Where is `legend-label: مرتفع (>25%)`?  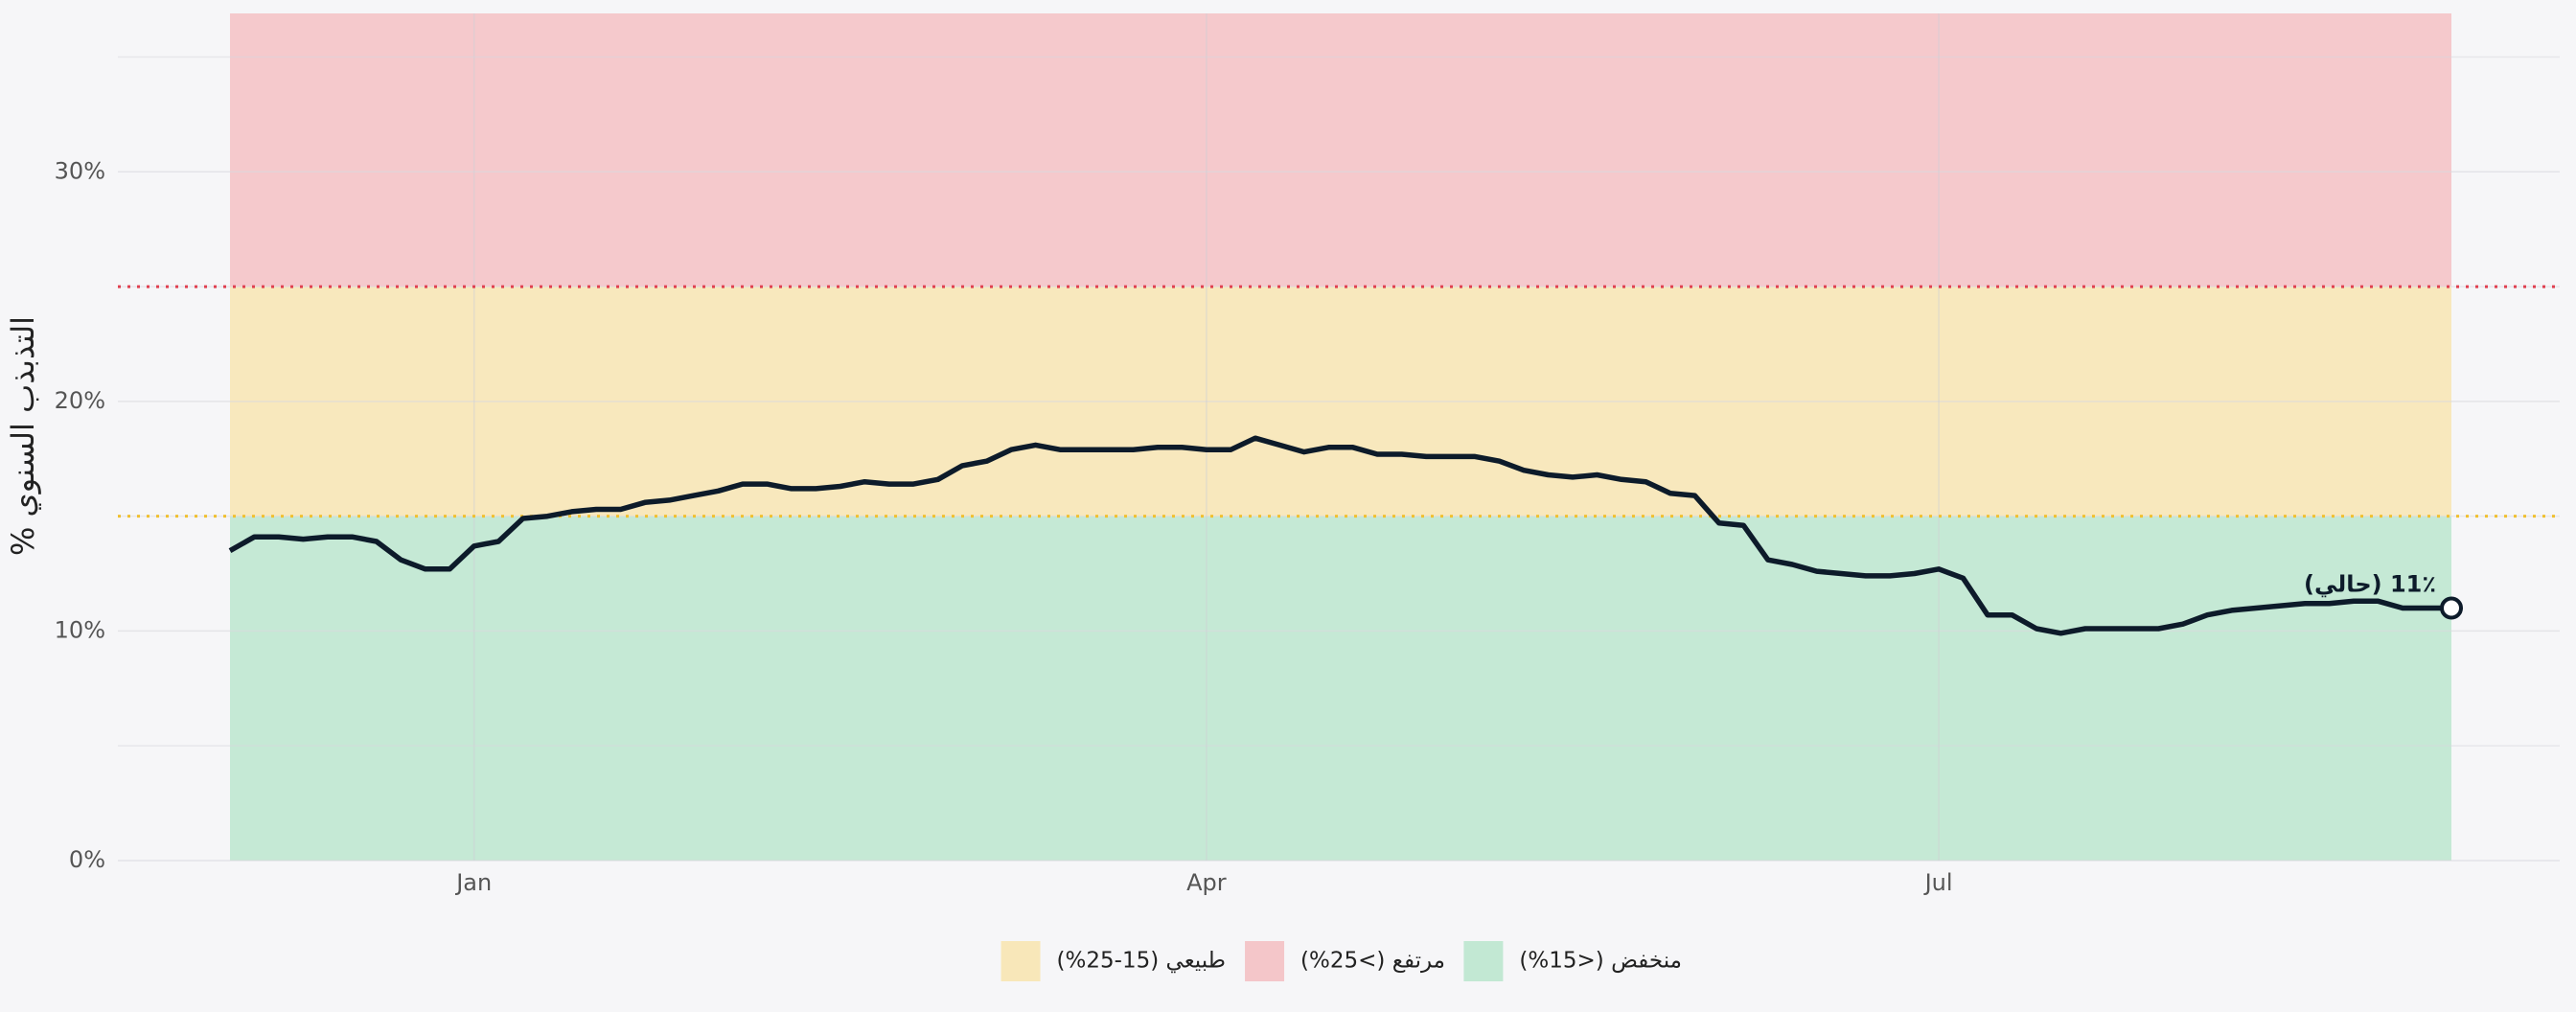 legend-label: مرتفع (>25%) is located at coordinates (1372, 961).